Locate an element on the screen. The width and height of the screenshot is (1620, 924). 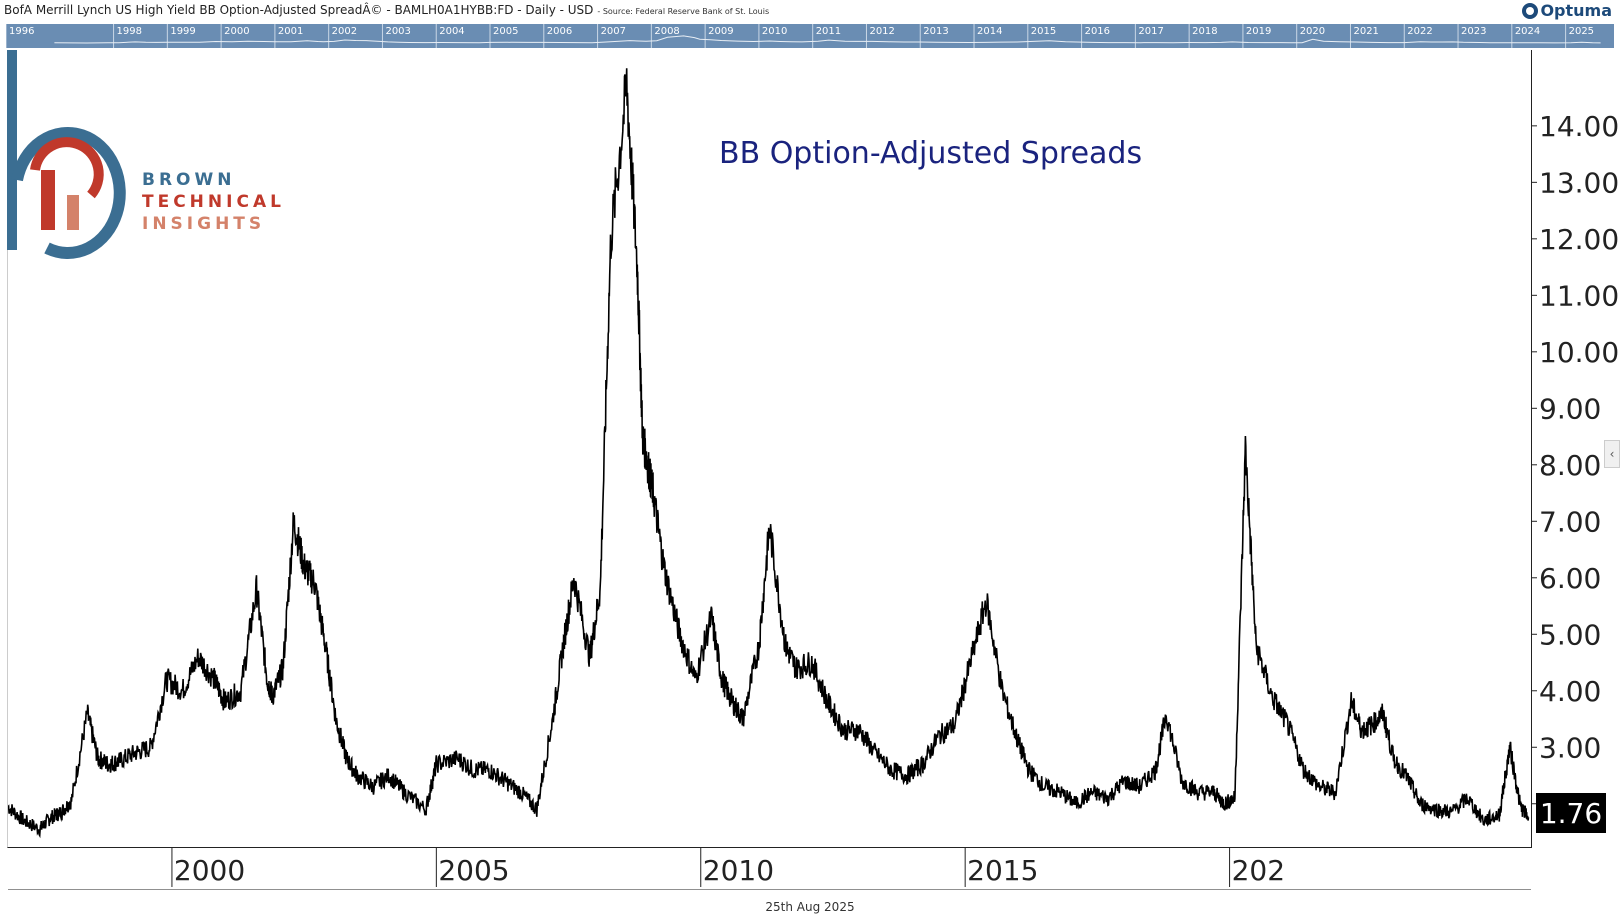
overview-year-label: 2002 is located at coordinates (344, 31).